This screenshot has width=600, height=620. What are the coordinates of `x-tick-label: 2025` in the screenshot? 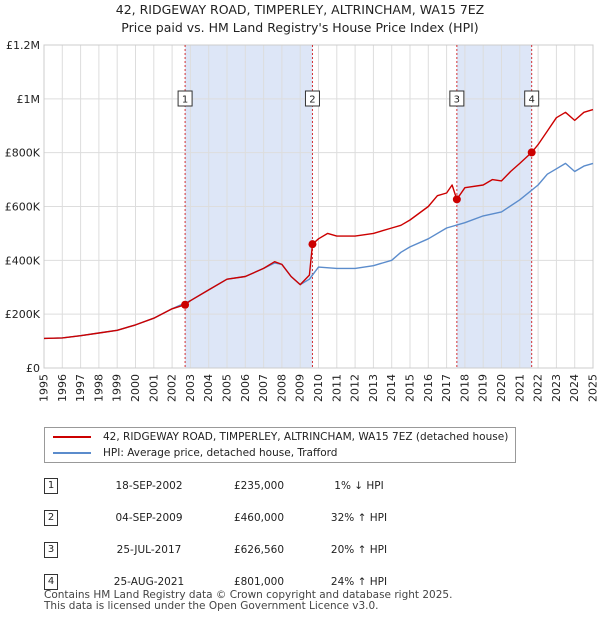 It's located at (593, 388).